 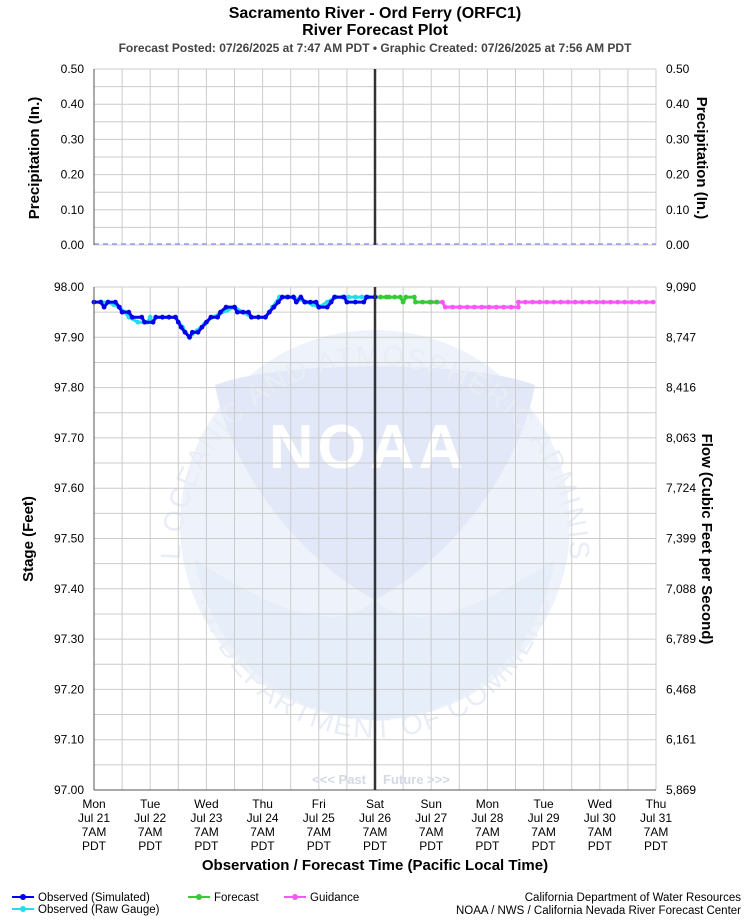 What do you see at coordinates (600, 804) in the screenshot?
I see `x-tick-label-line: Wed` at bounding box center [600, 804].